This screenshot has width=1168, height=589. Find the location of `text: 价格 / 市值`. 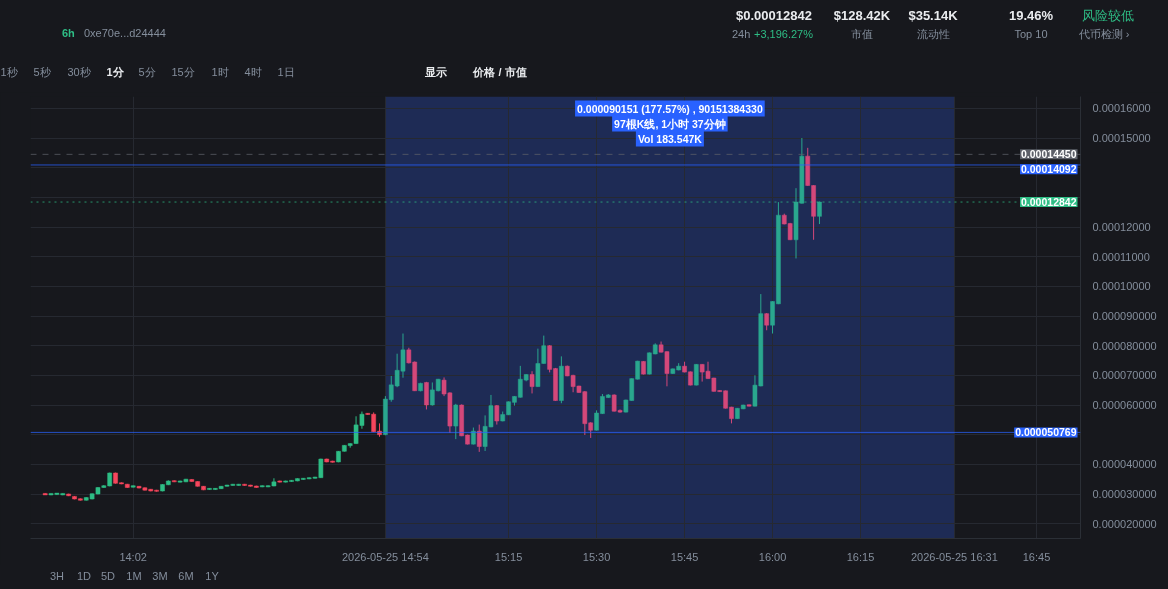

text: 价格 / 市值 is located at coordinates (500, 73).